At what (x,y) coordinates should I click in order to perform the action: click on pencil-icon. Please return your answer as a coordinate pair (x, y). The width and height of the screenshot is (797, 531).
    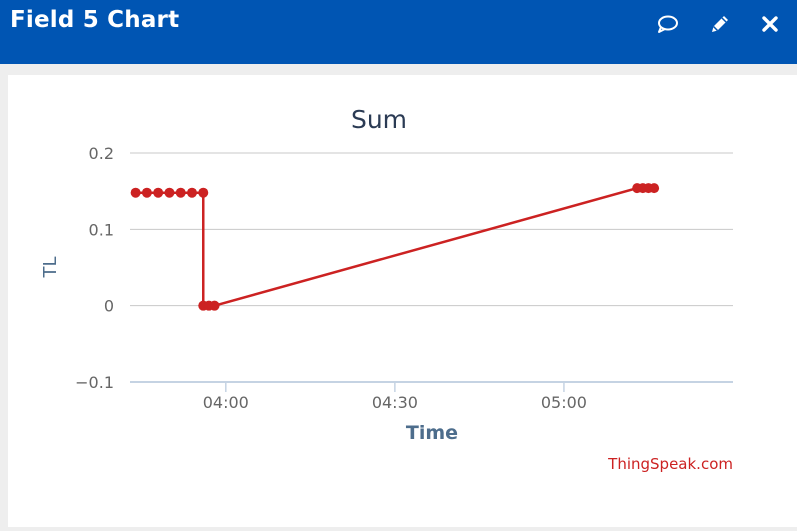
    Looking at the image, I should click on (720, 24).